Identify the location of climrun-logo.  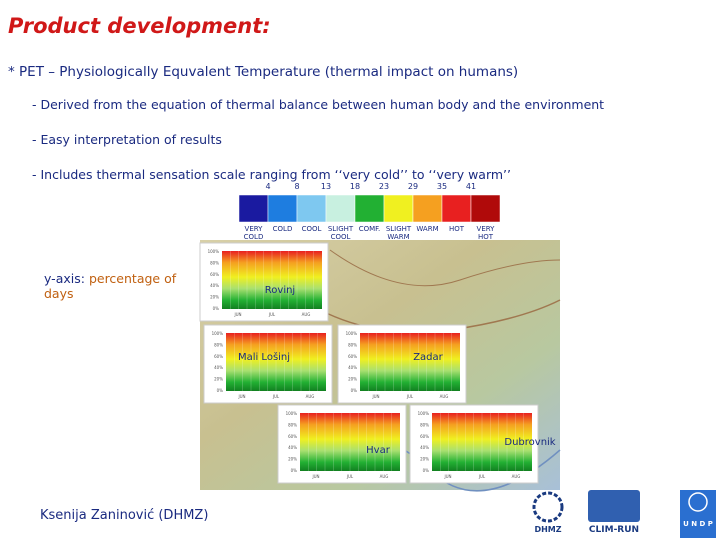
(614, 506).